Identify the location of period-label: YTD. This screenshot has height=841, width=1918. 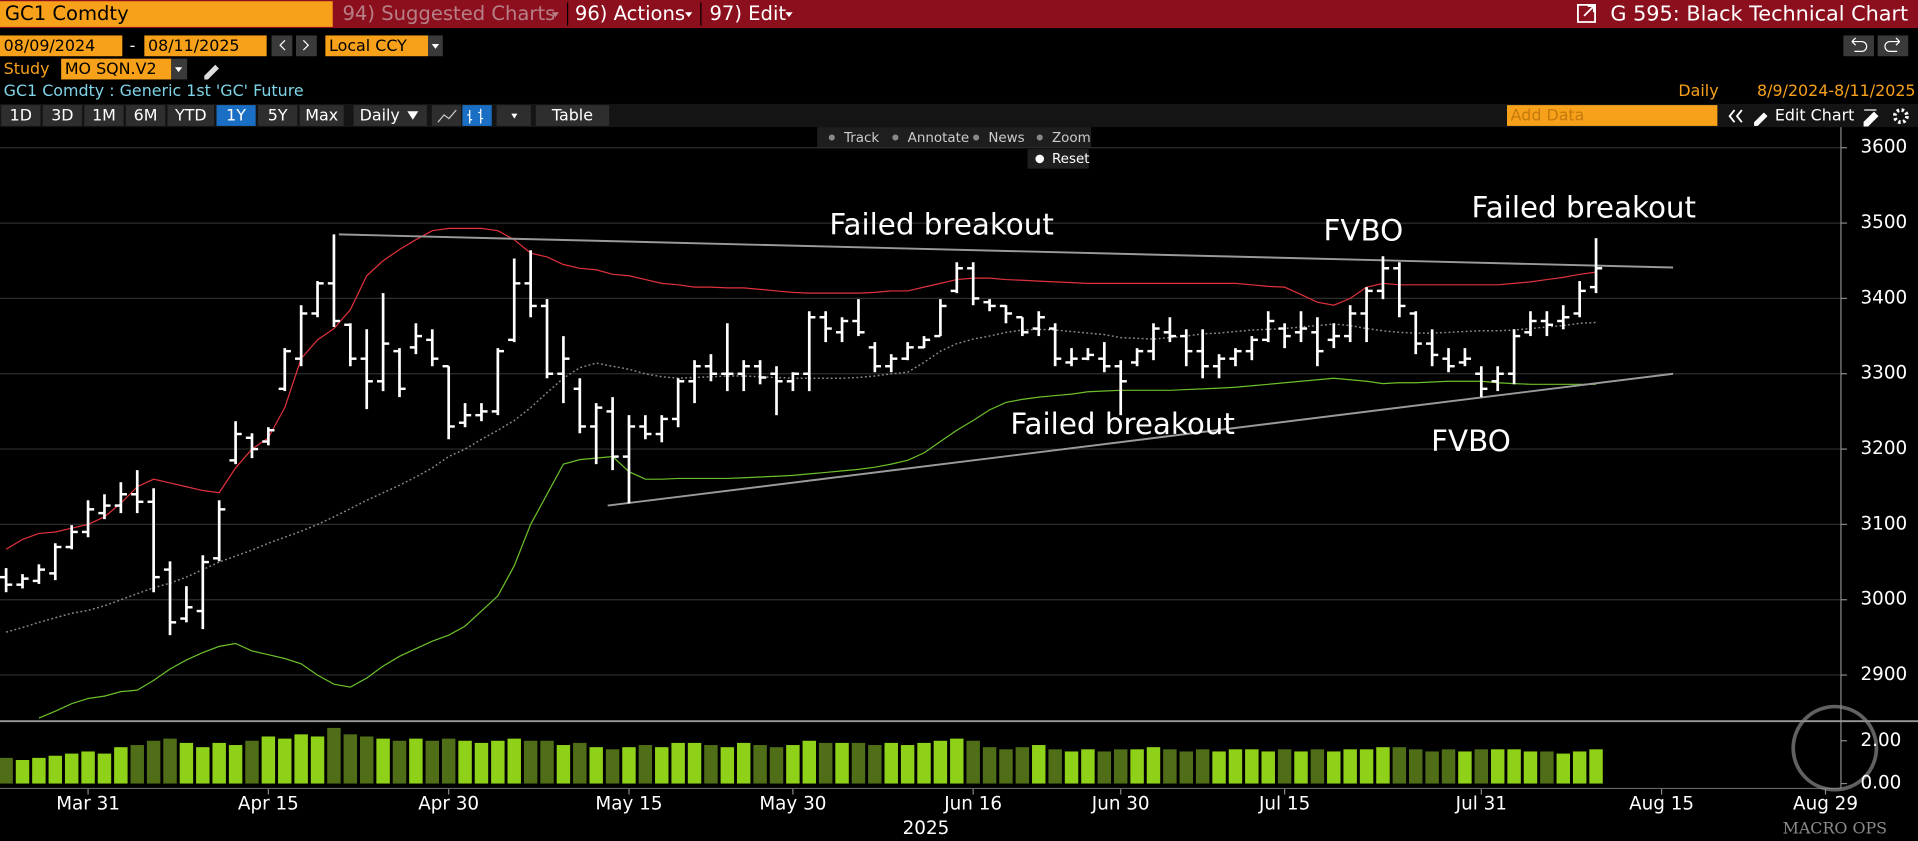
(190, 115).